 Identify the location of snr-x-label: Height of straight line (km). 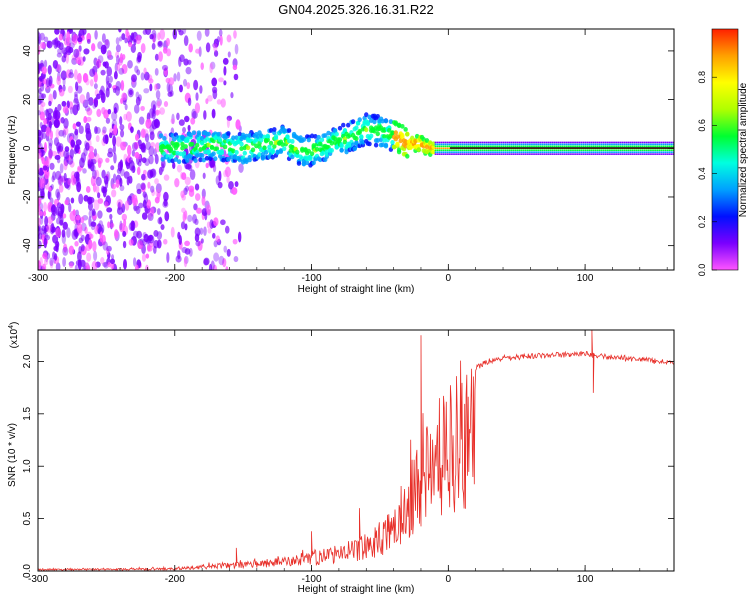
(356, 589).